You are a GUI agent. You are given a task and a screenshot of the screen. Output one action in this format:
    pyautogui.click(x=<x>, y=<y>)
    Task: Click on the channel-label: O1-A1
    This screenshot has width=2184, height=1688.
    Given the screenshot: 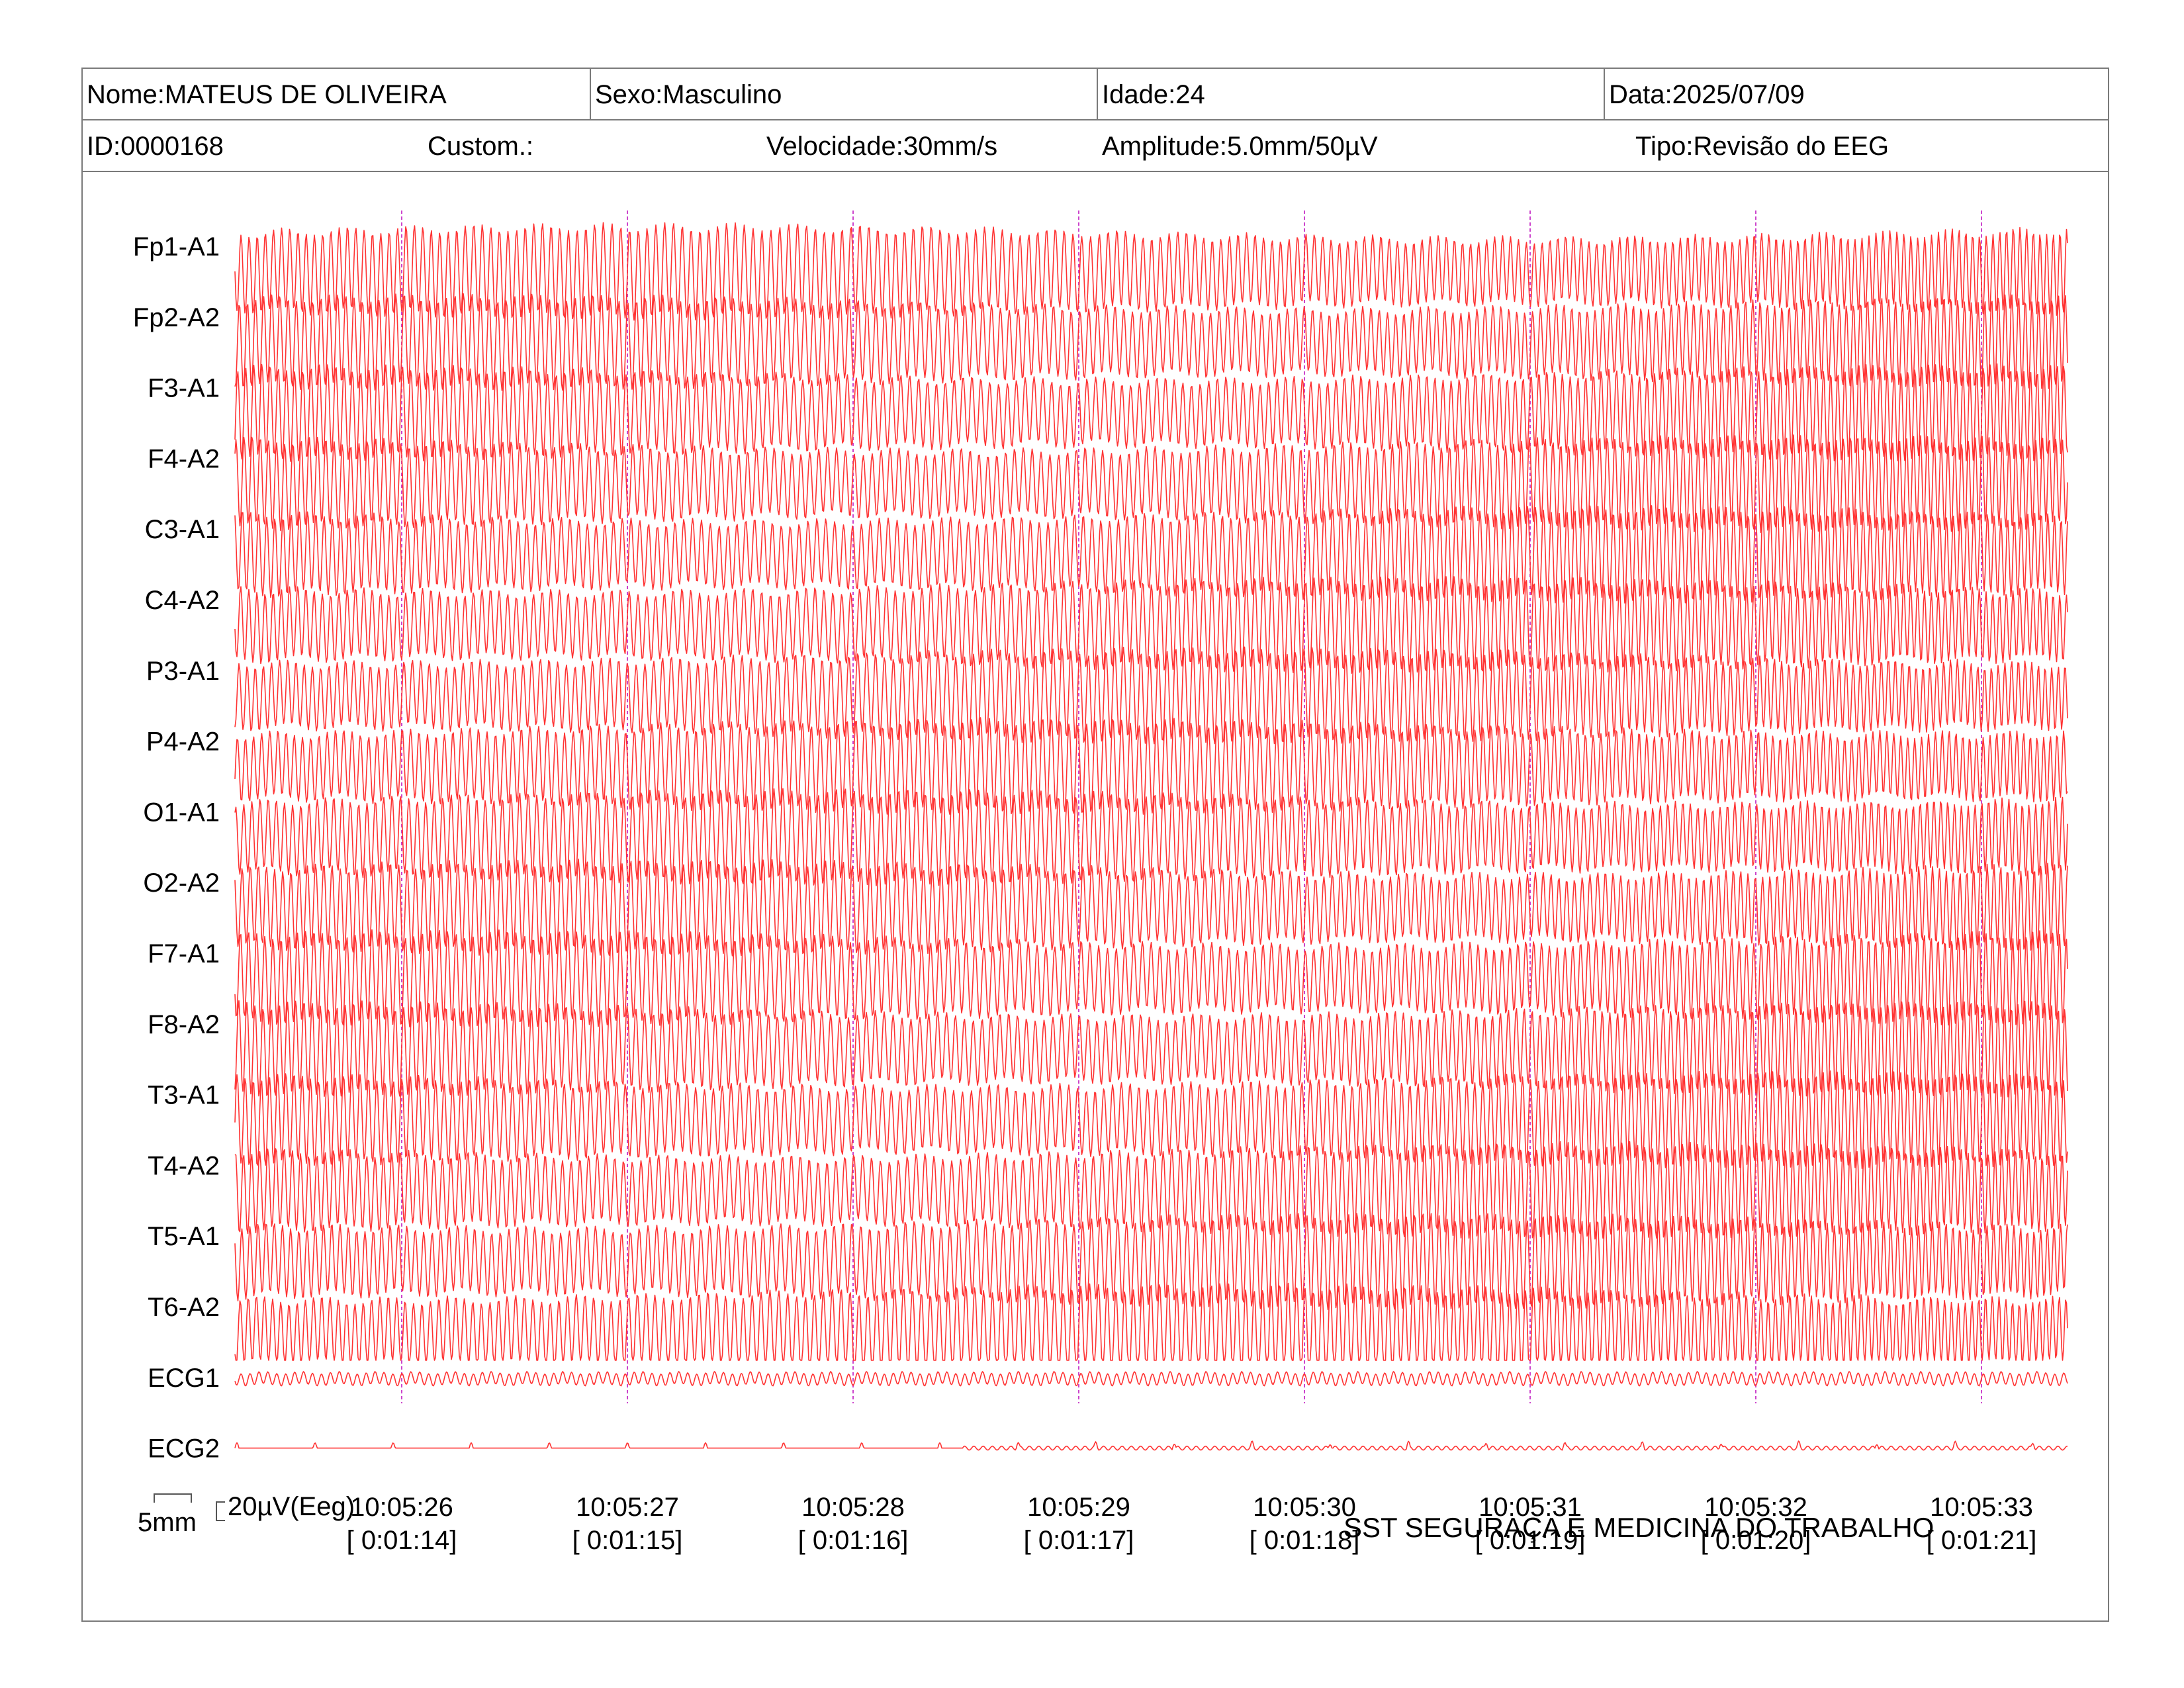 What is the action you would take?
    pyautogui.click(x=181, y=812)
    